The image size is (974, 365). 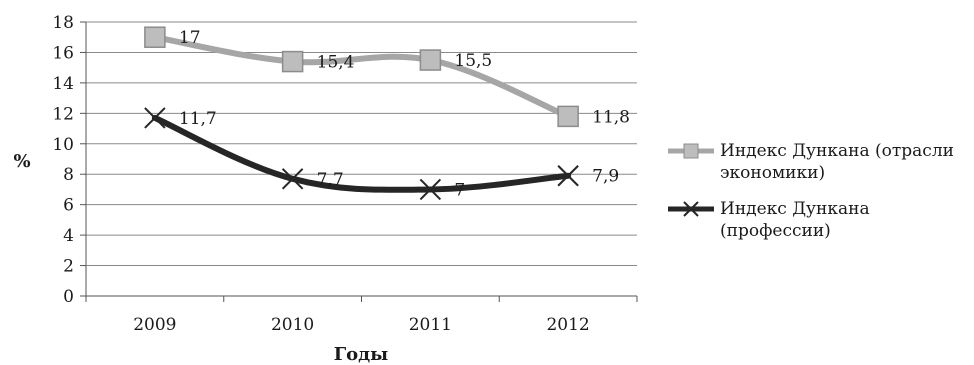 I want to click on data-label: 11,7, so click(x=198, y=119).